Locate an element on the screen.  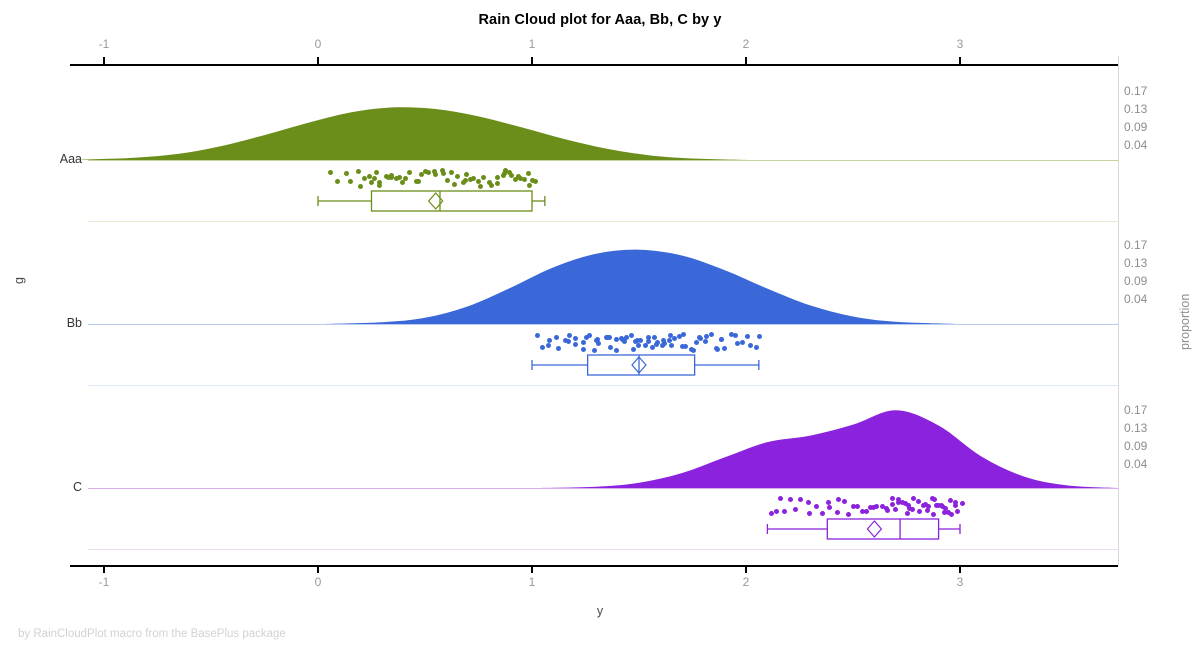
x-axis-tick-label: 3 is located at coordinates (960, 44).